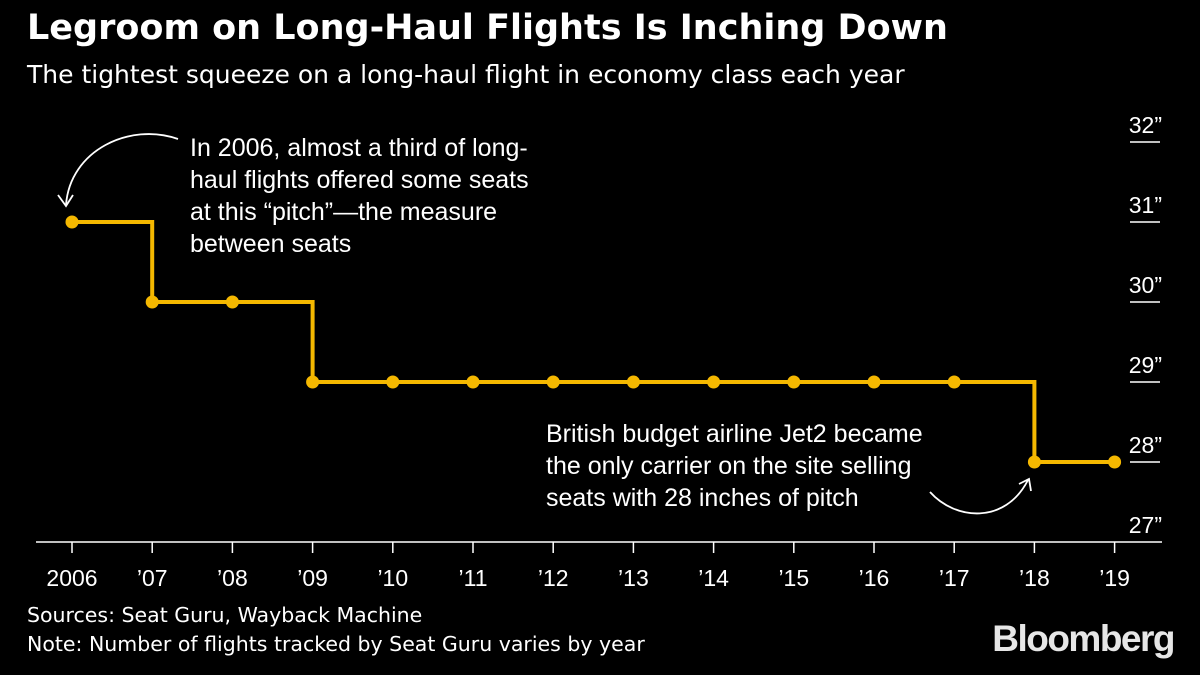 This screenshot has width=1200, height=675. What do you see at coordinates (359, 180) in the screenshot?
I see `annotation-line: haul flights offered some seats` at bounding box center [359, 180].